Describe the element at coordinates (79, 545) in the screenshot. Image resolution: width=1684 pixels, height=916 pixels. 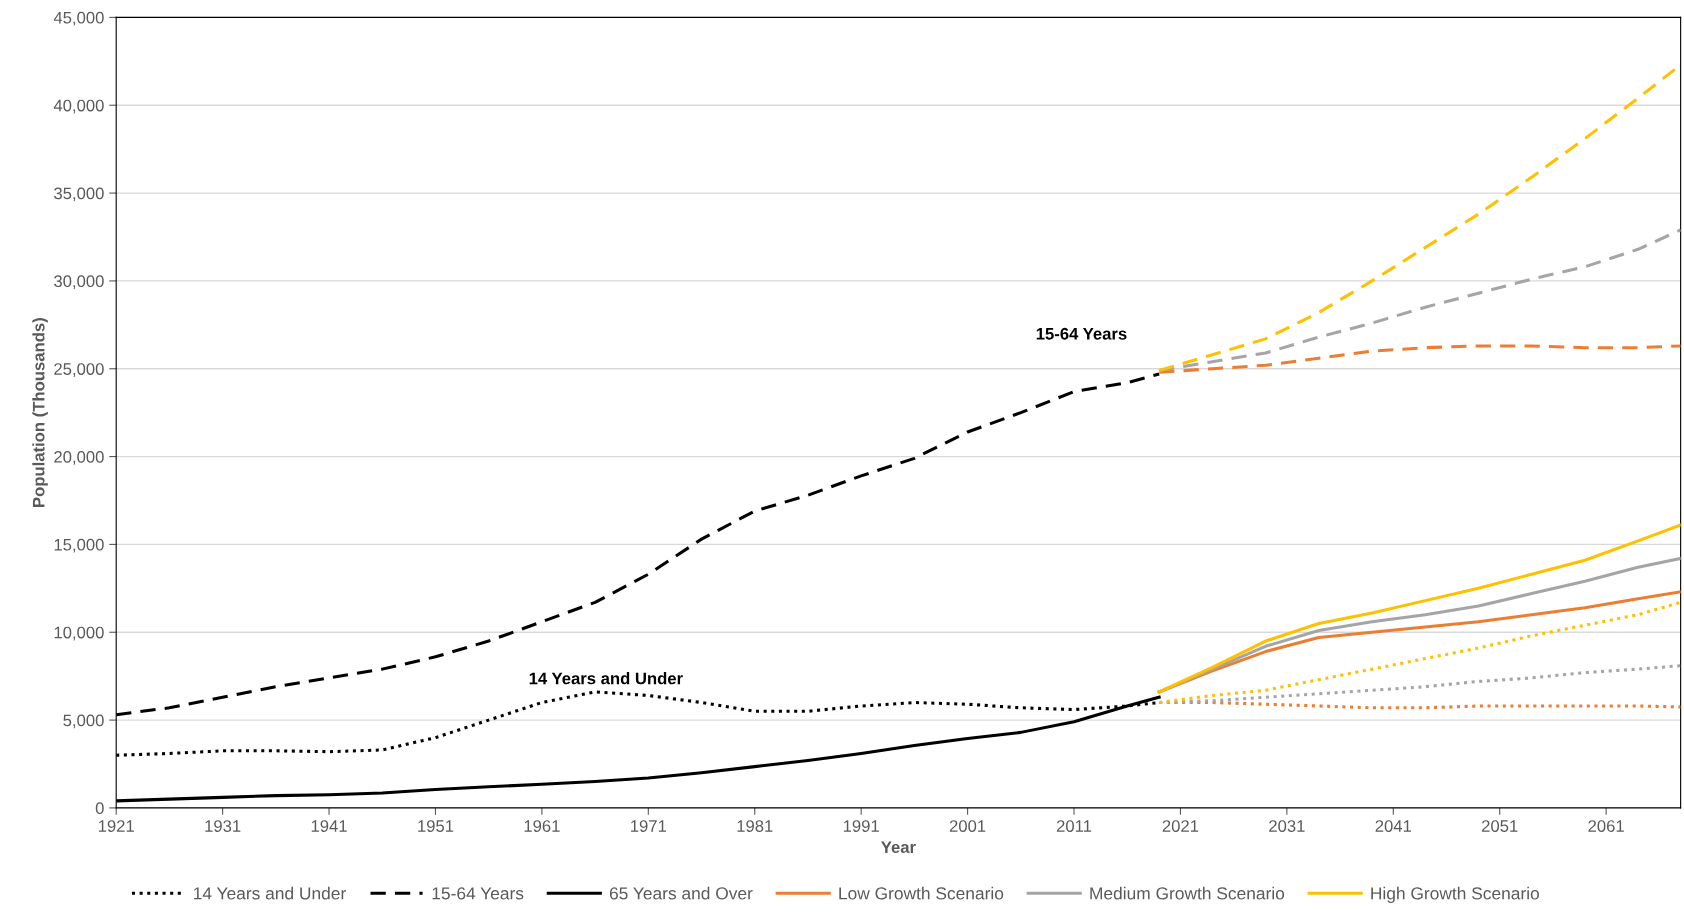
I see `y-tick-label: 15,000` at that location.